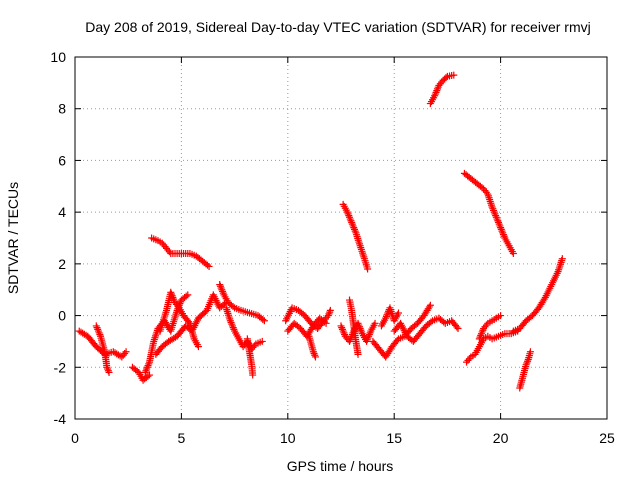 This screenshot has width=640, height=480. Describe the element at coordinates (288, 438) in the screenshot. I see `x-tick-label: 10` at that location.